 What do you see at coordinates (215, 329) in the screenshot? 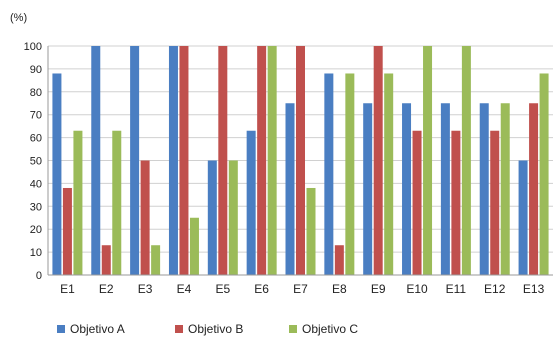
I see `legend-label: Objetivo B` at bounding box center [215, 329].